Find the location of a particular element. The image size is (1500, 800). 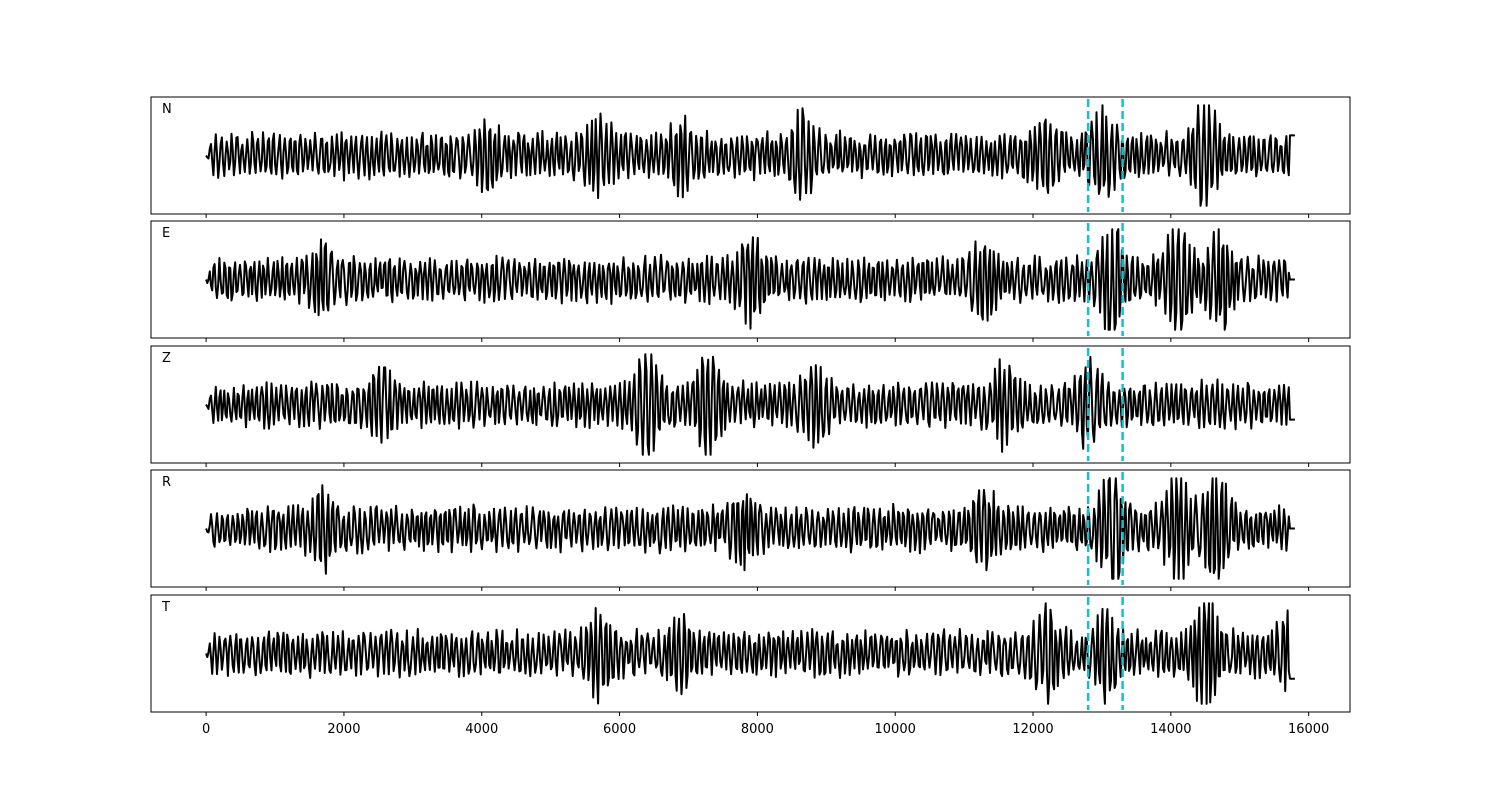

panel-z: Z is located at coordinates (750, 406).